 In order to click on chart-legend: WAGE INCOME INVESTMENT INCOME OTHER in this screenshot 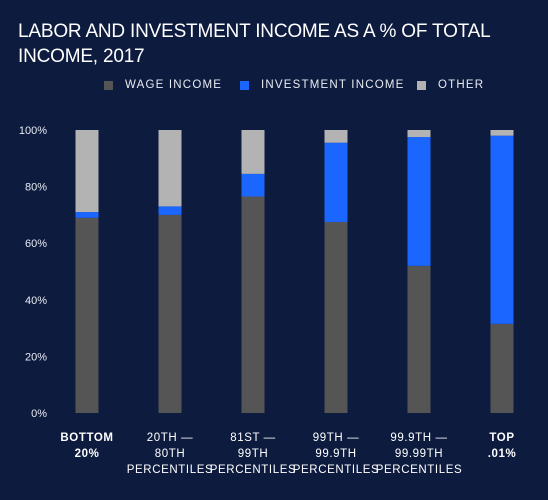, I will do `click(274, 87)`.